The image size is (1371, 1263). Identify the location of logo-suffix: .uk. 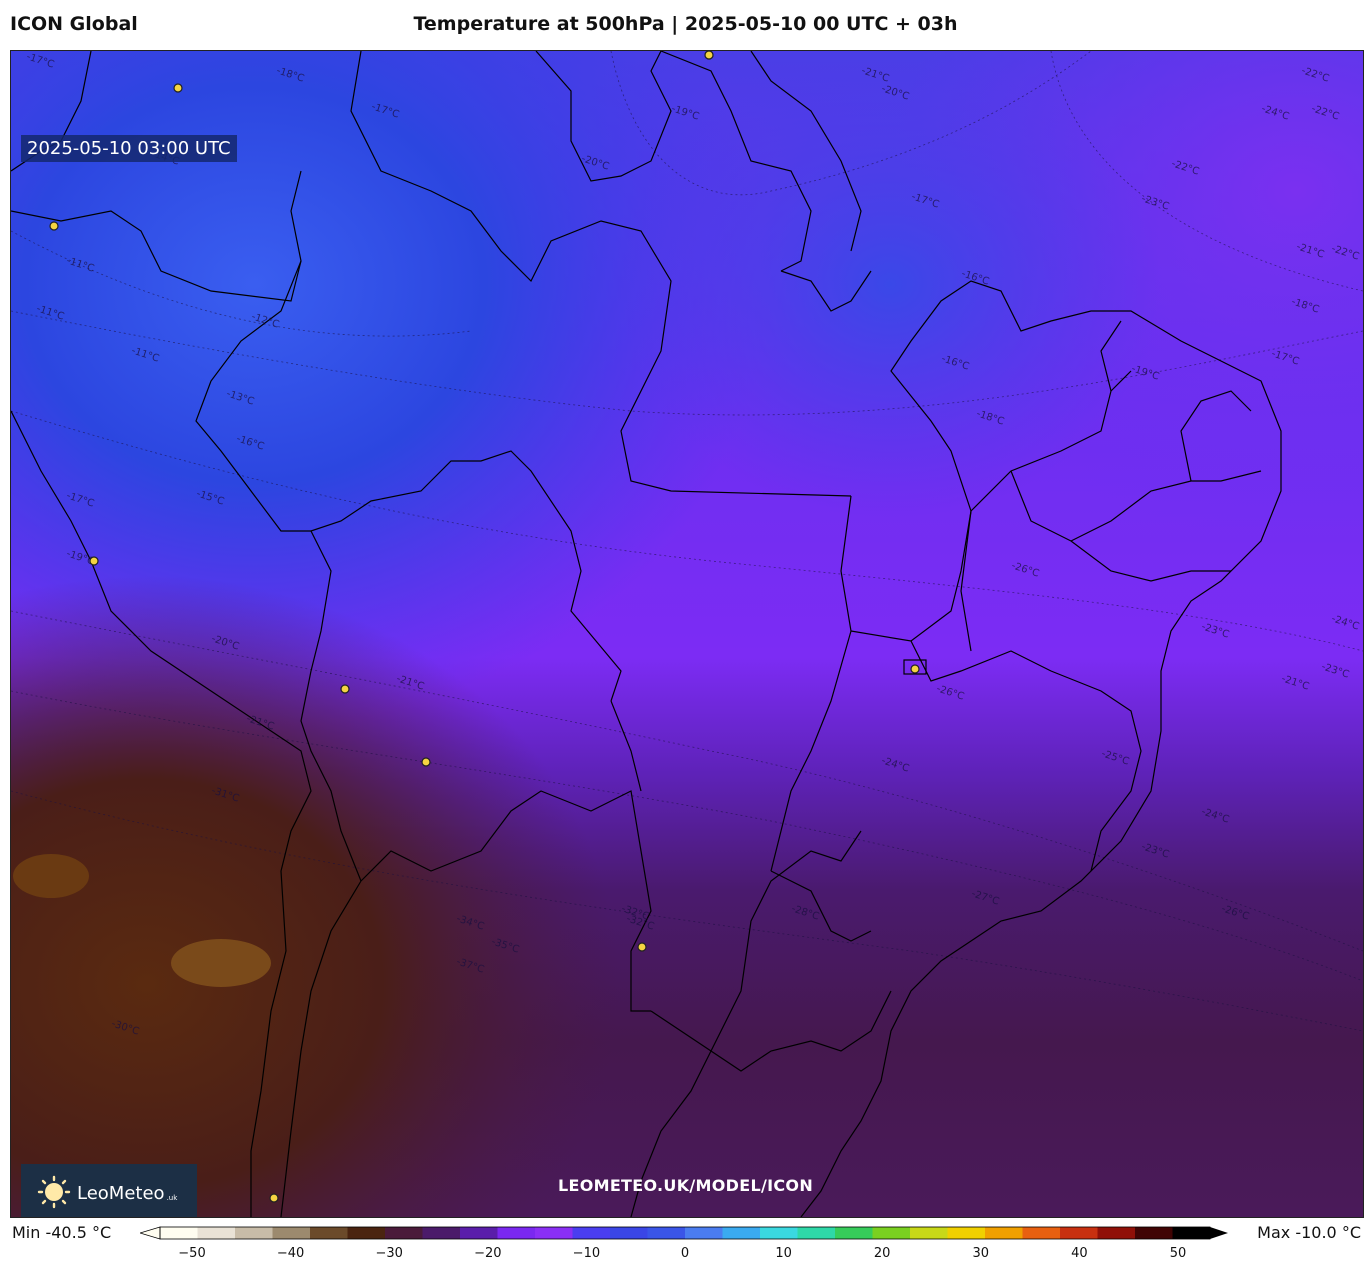
(172, 1197).